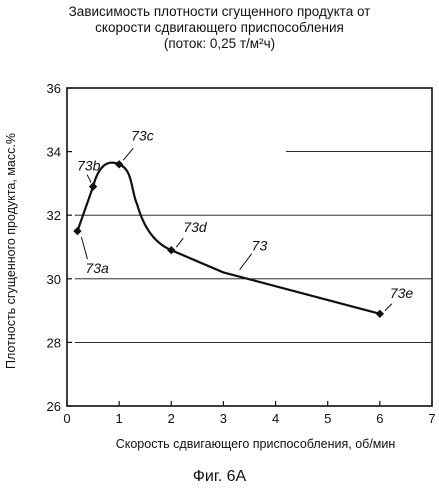  What do you see at coordinates (246, 262) in the screenshot?
I see `curve-label-leader` at bounding box center [246, 262].